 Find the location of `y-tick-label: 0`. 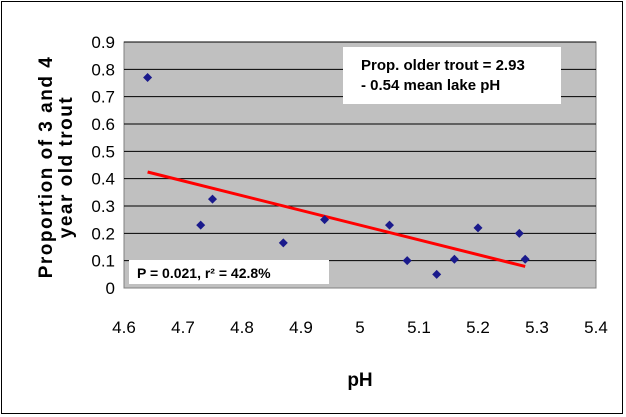

y-tick-label: 0 is located at coordinates (110, 288).